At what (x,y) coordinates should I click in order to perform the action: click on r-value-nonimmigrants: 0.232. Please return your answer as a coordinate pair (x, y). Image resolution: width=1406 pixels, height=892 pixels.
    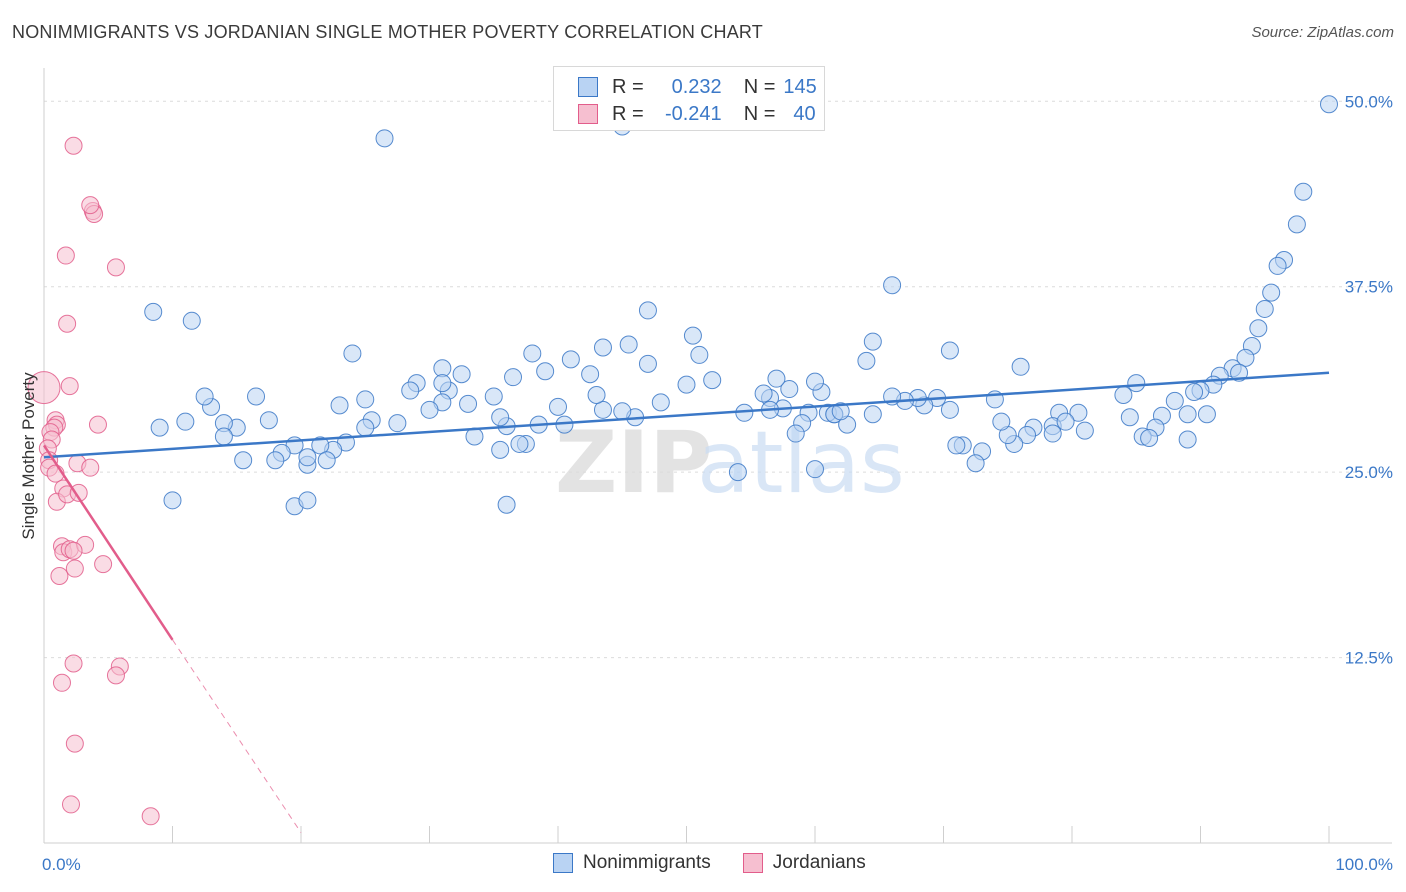
    Looking at the image, I should click on (696, 86).